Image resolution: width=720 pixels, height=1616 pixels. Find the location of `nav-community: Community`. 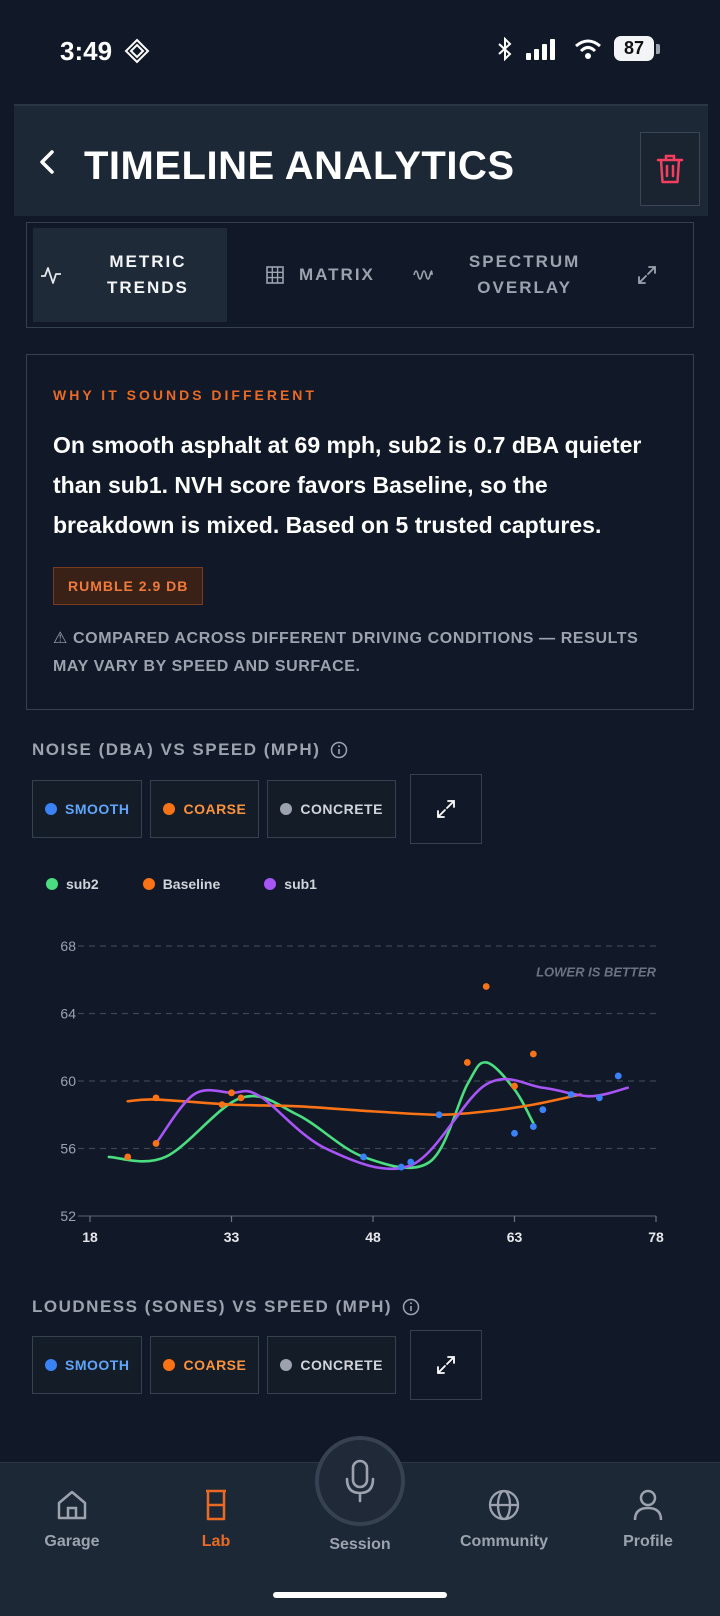

nav-community: Community is located at coordinates (504, 1519).